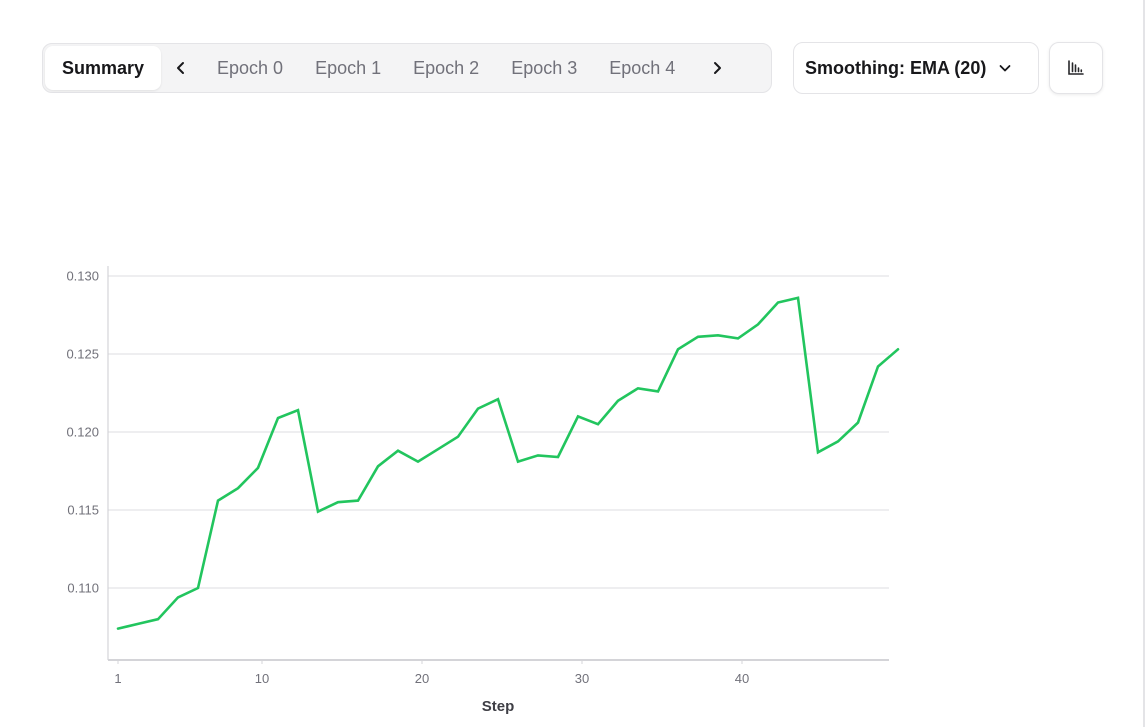 The height and width of the screenshot is (727, 1145). I want to click on y-tick-label: 0.120, so click(82, 432).